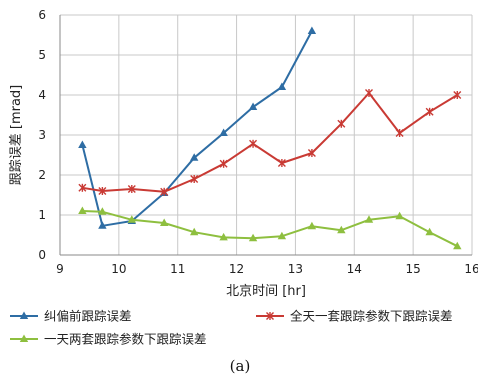  I want to click on y-tick-label: 0, so click(42, 255).